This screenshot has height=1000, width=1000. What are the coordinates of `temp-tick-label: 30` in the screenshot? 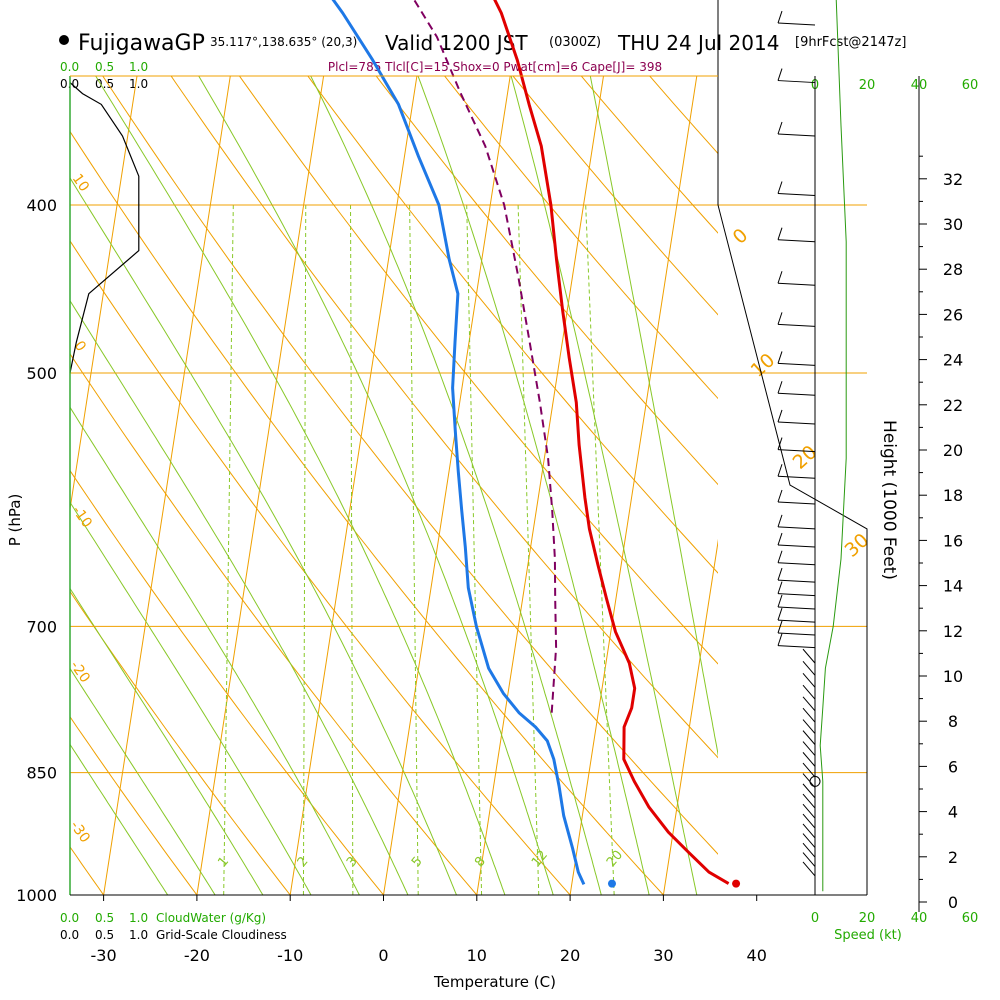 It's located at (663, 955).